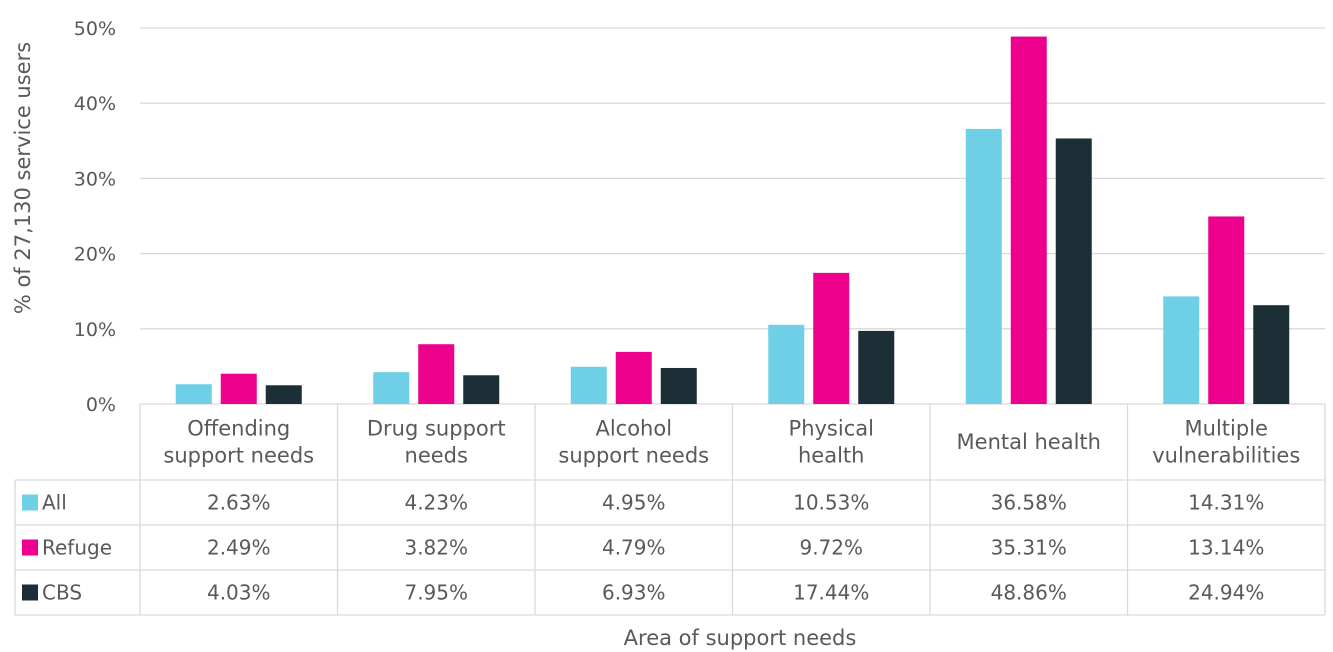  What do you see at coordinates (634, 503) in the screenshot?
I see `table-cell: 4.95%` at bounding box center [634, 503].